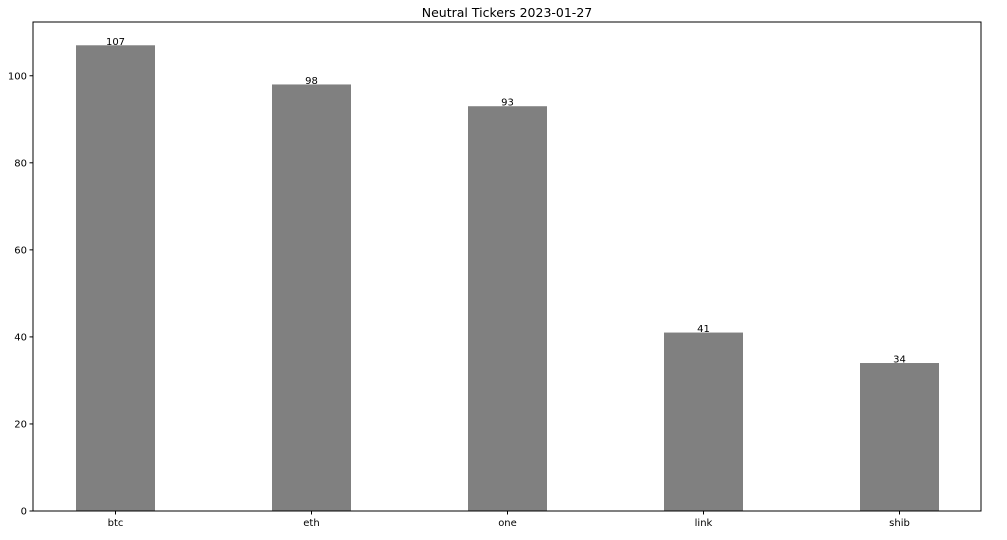 The image size is (1007, 540). What do you see at coordinates (507, 12) in the screenshot?
I see `chart-title: Neutral Tickers 2023-01-27` at bounding box center [507, 12].